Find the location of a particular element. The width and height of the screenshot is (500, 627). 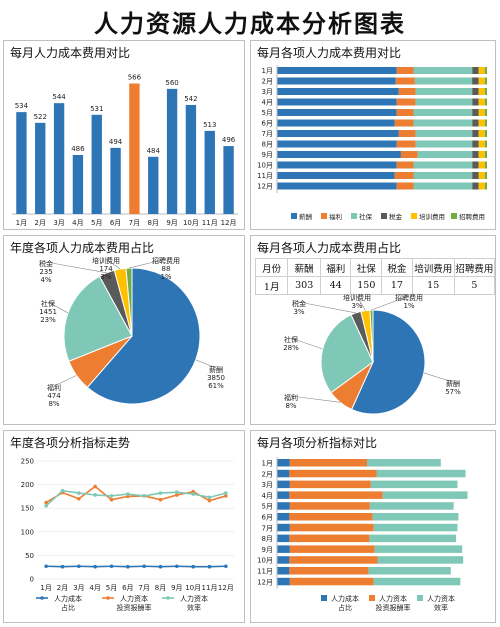

pie-data-label: 88 is located at coordinates (166, 269).